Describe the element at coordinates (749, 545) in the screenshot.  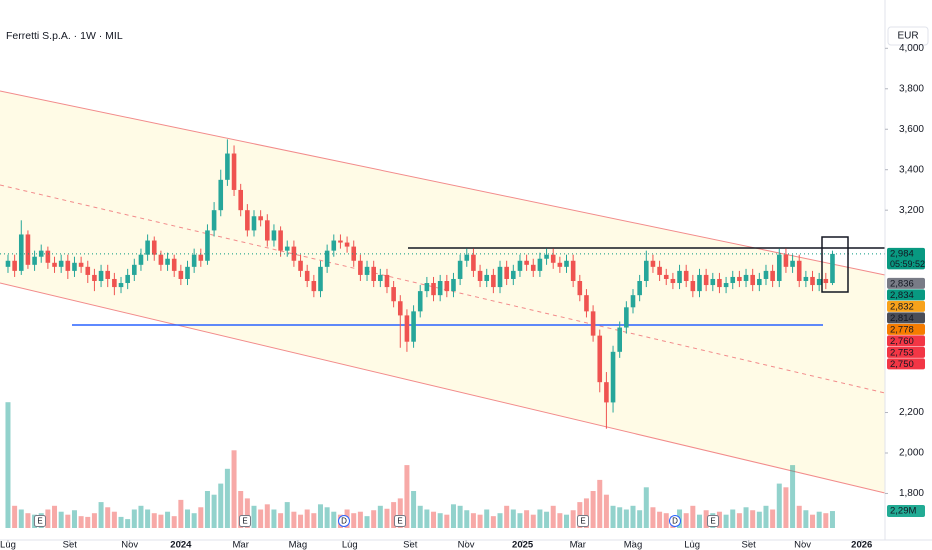
I see `x-tick-label: Set` at that location.